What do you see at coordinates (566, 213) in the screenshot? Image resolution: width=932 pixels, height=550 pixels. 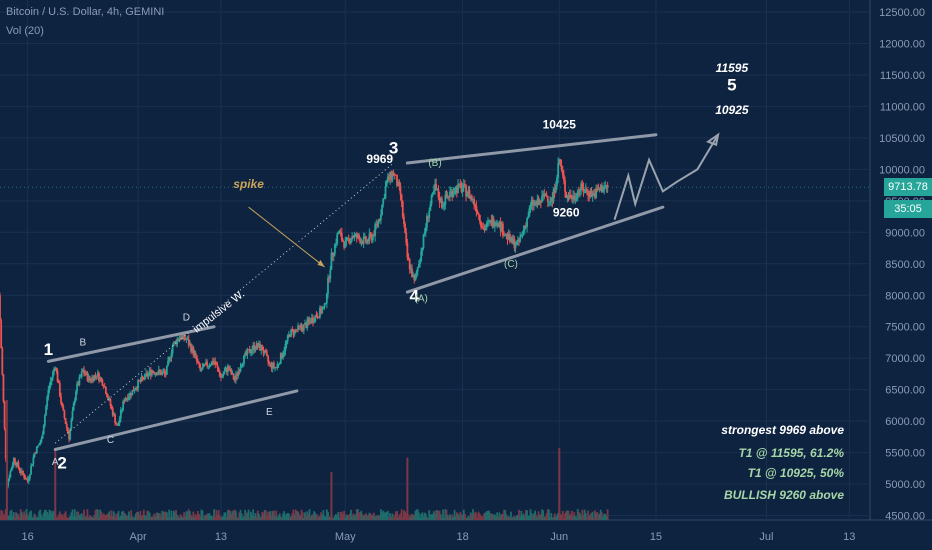 I see `price-label: 9260` at bounding box center [566, 213].